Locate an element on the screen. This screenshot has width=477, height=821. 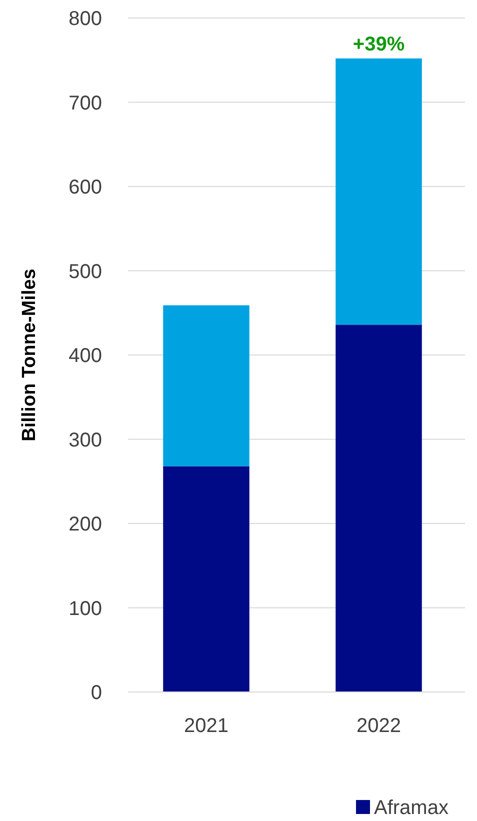
legend-label: Aframax is located at coordinates (411, 808).